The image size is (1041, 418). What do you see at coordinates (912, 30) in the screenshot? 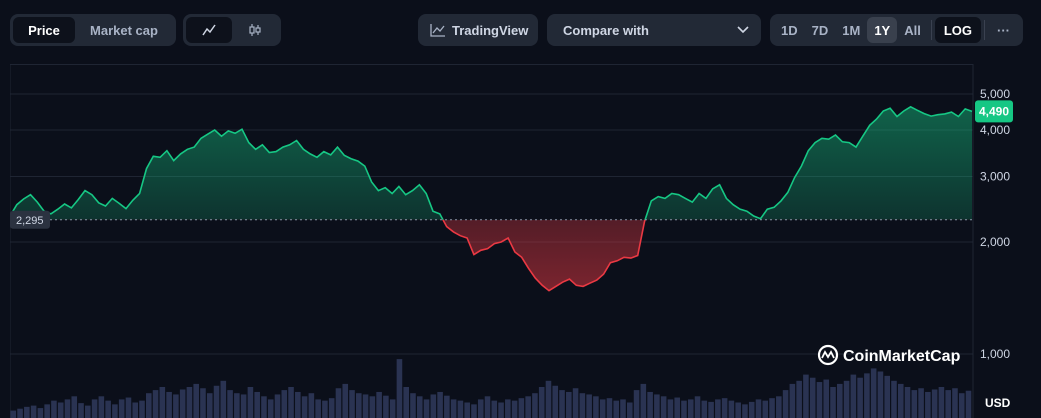
I see `range-all-button: All` at bounding box center [912, 30].